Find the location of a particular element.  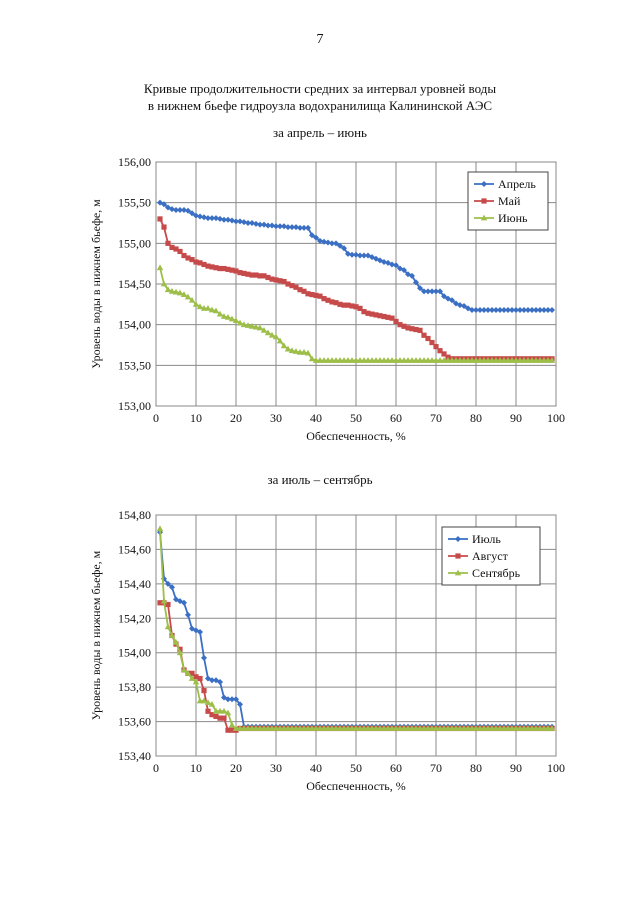

chart-1-legend-label-3: Июнь is located at coordinates (513, 218).